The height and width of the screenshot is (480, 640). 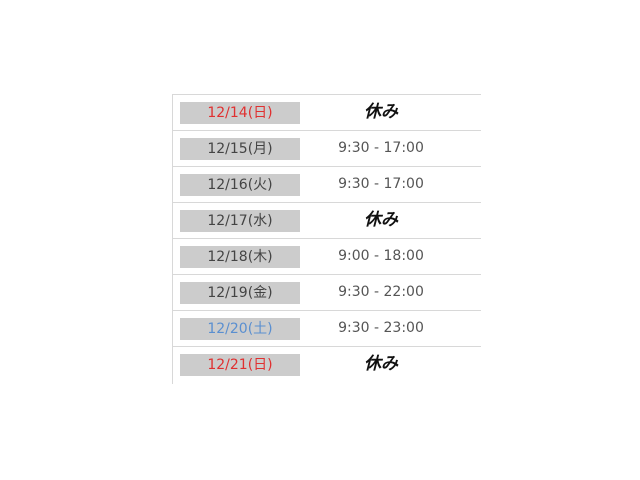 What do you see at coordinates (327, 185) in the screenshot?
I see `schedule-row: 12/16(火) 9:30 - 17:00` at bounding box center [327, 185].